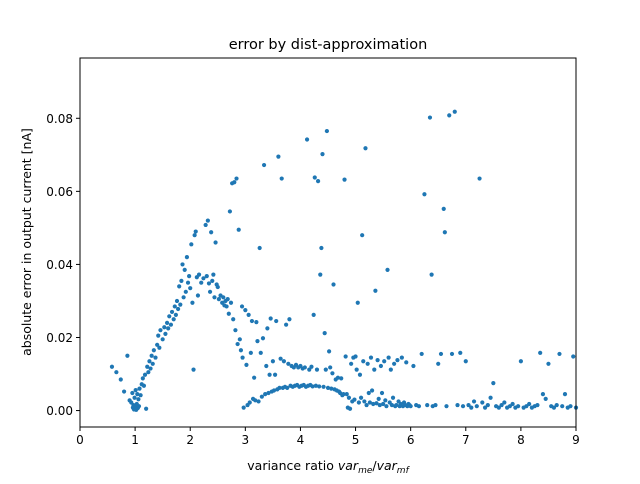 The image size is (640, 484). What do you see at coordinates (387, 465) in the screenshot?
I see `x-axis-label-var-b: var` at bounding box center [387, 465].